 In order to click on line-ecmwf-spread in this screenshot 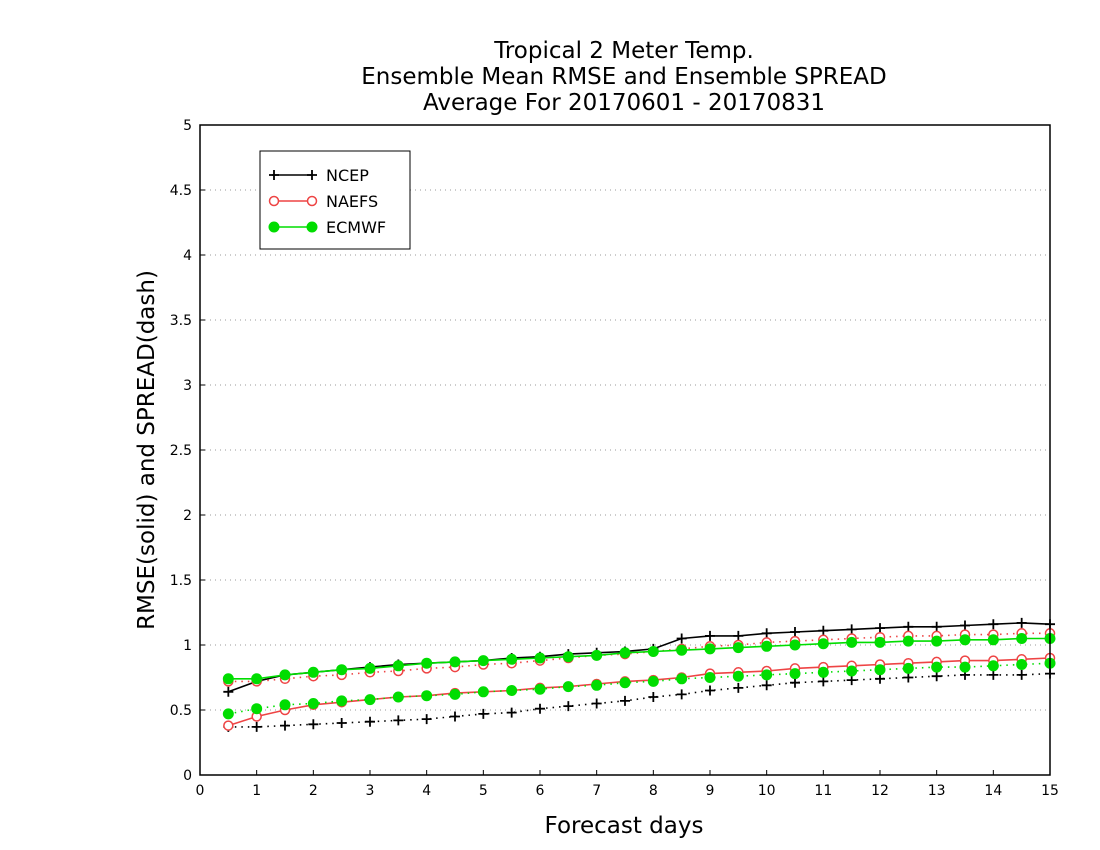, I will do `click(639, 688)`.